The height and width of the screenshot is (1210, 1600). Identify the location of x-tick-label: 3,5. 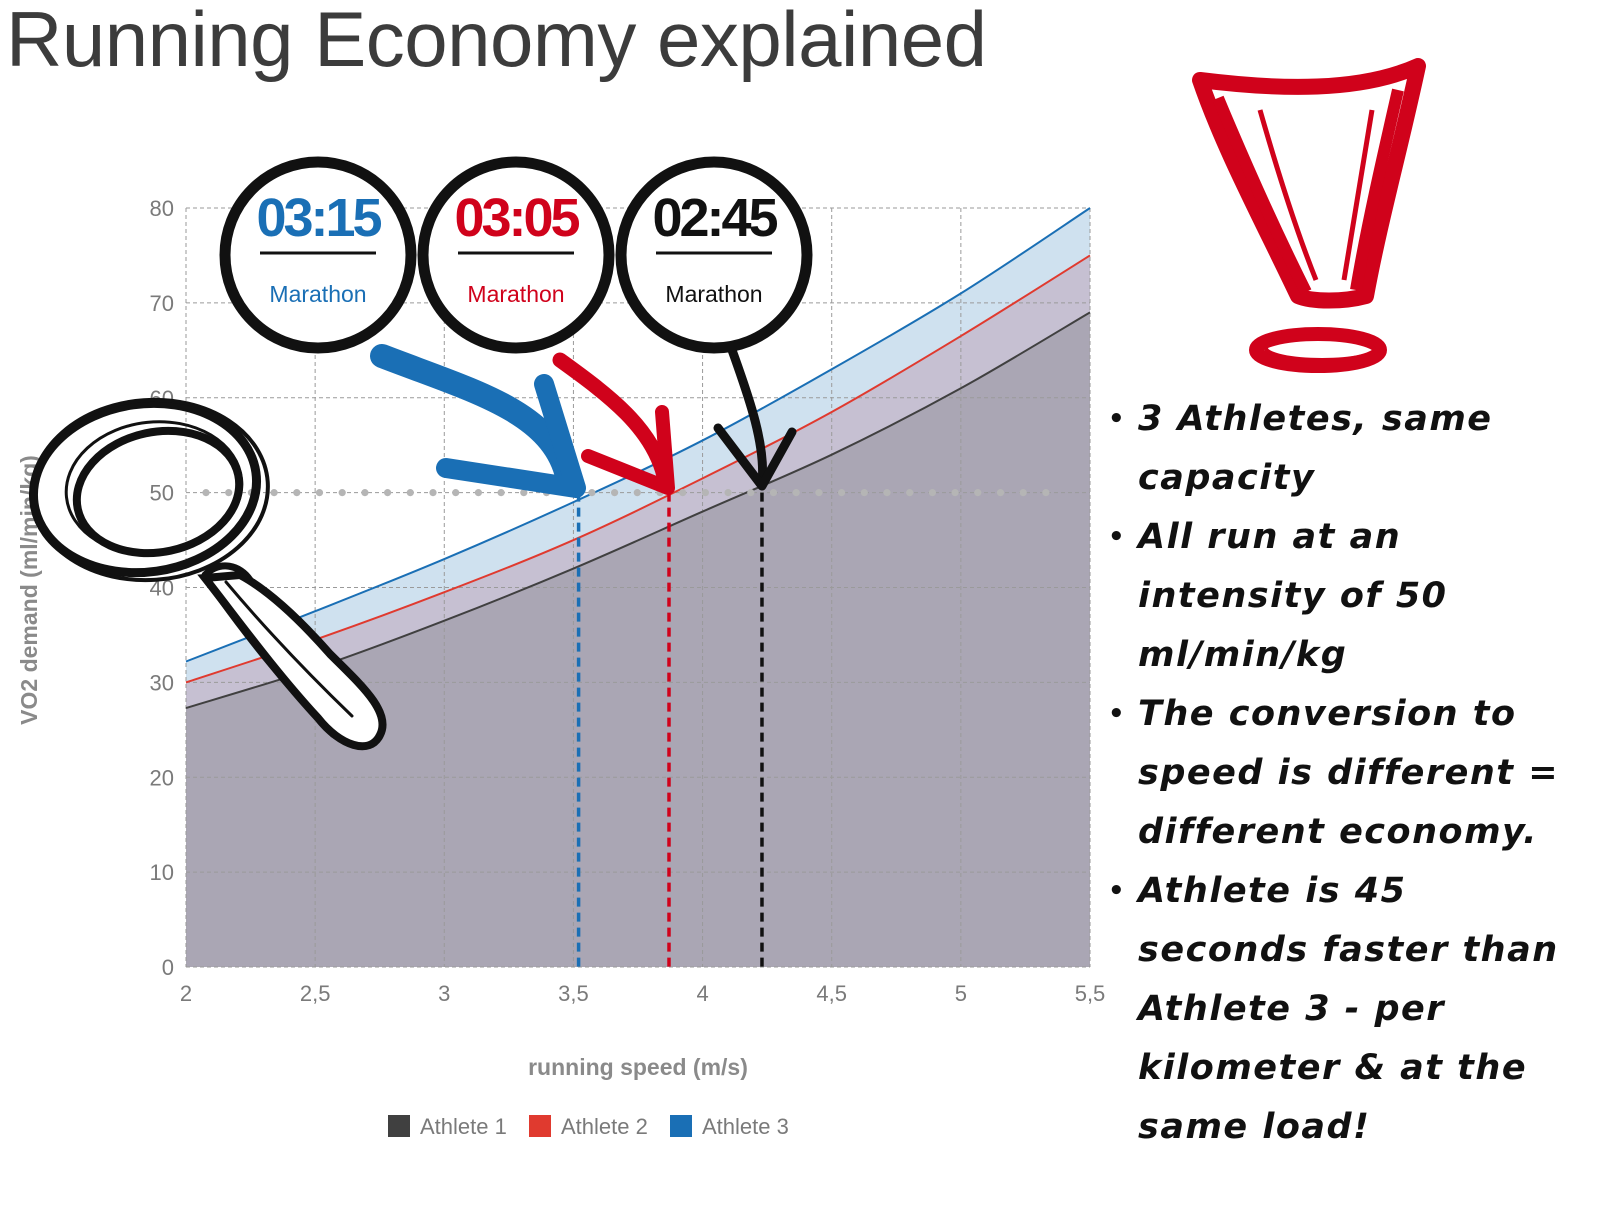
(573, 993).